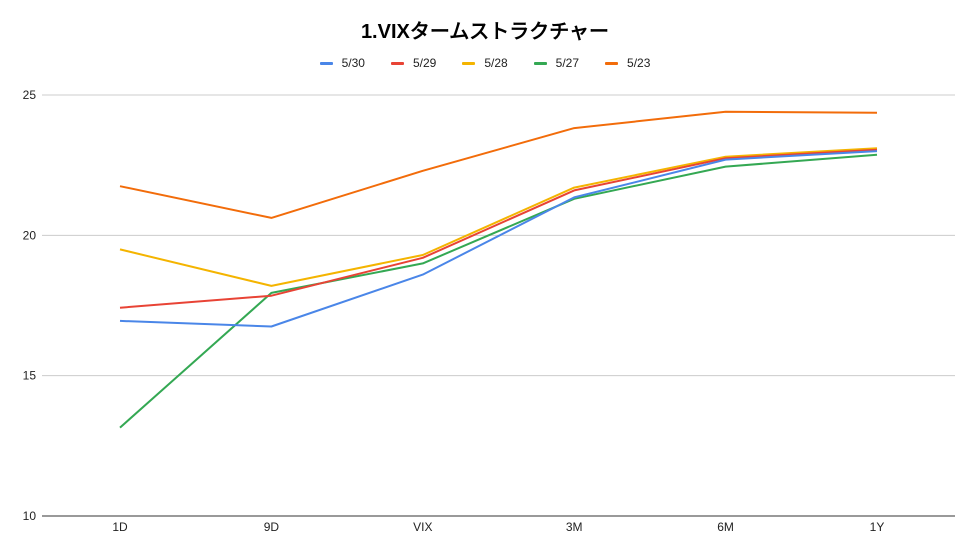  What do you see at coordinates (30, 516) in the screenshot?
I see `y-tick-label: 10` at bounding box center [30, 516].